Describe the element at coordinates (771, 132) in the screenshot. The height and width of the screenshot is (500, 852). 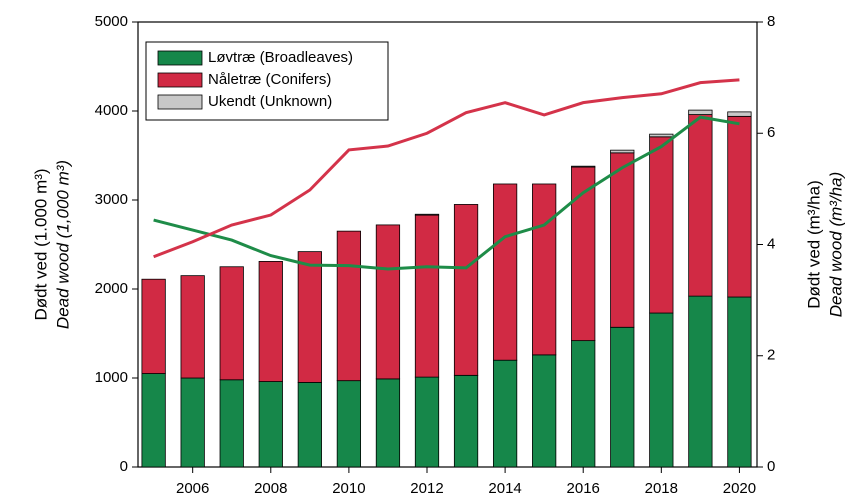
I see `y2-tick-label: 6` at that location.